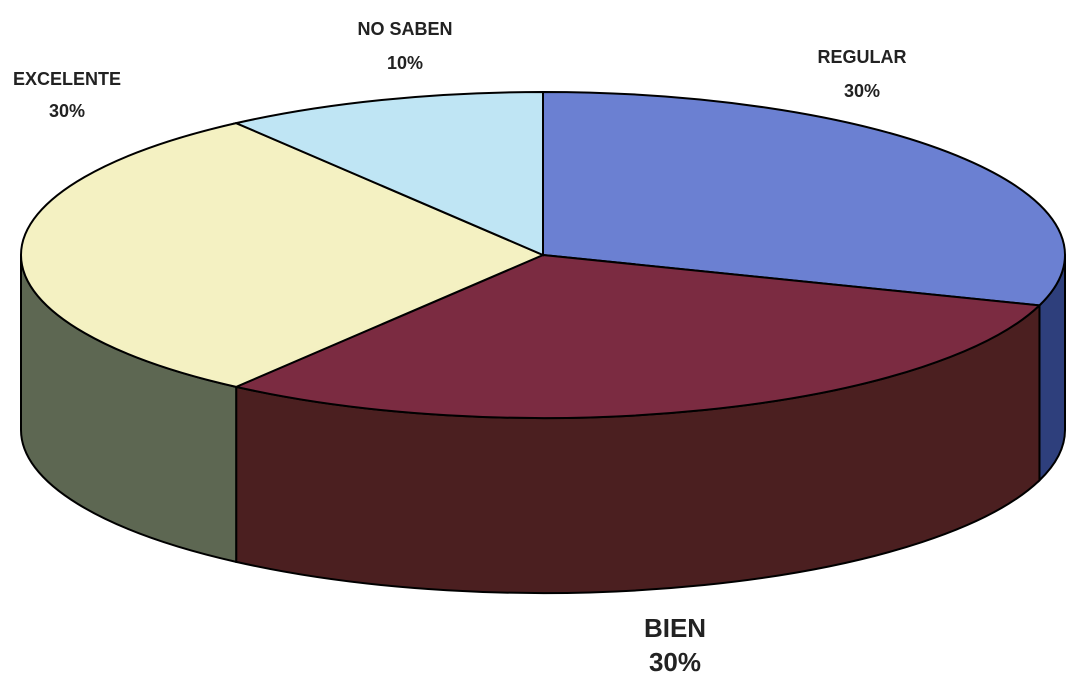 This screenshot has height=679, width=1068. Describe the element at coordinates (388, 173) in the screenshot. I see `slice` at that location.